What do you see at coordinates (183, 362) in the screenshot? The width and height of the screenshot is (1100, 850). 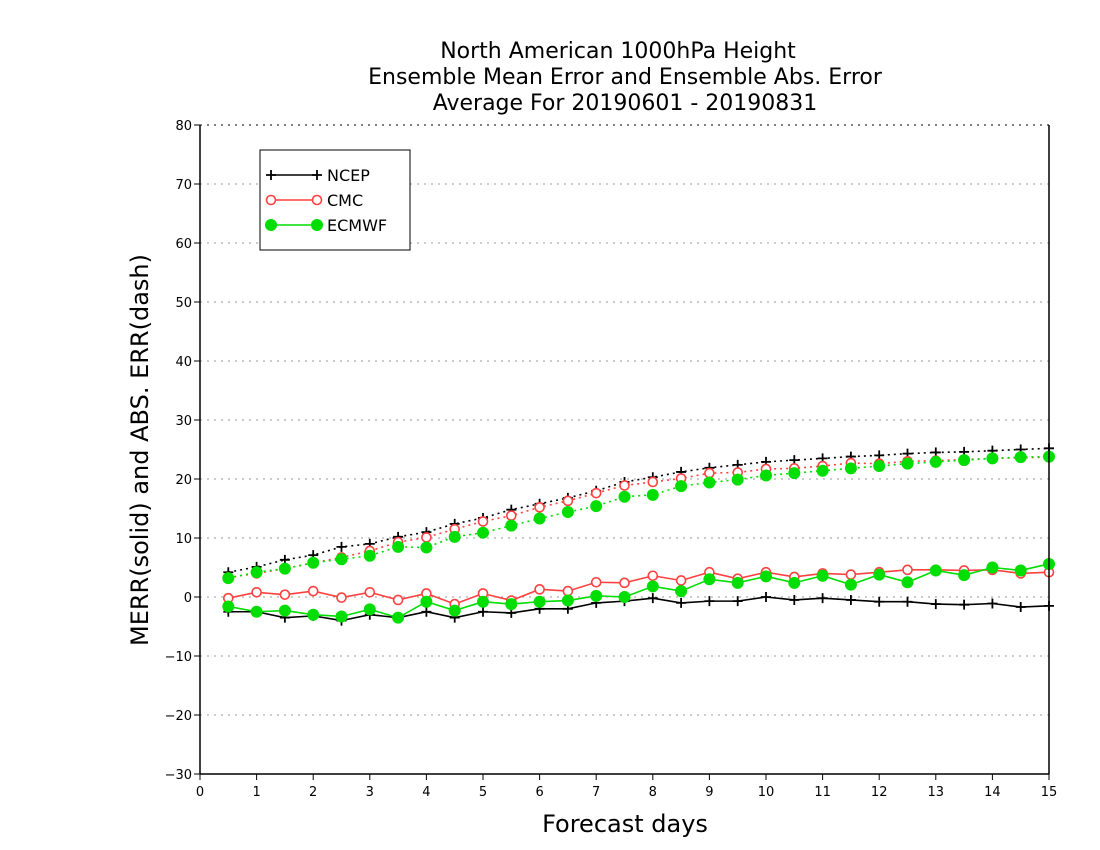 I see `y-tick-label: 40` at bounding box center [183, 362].